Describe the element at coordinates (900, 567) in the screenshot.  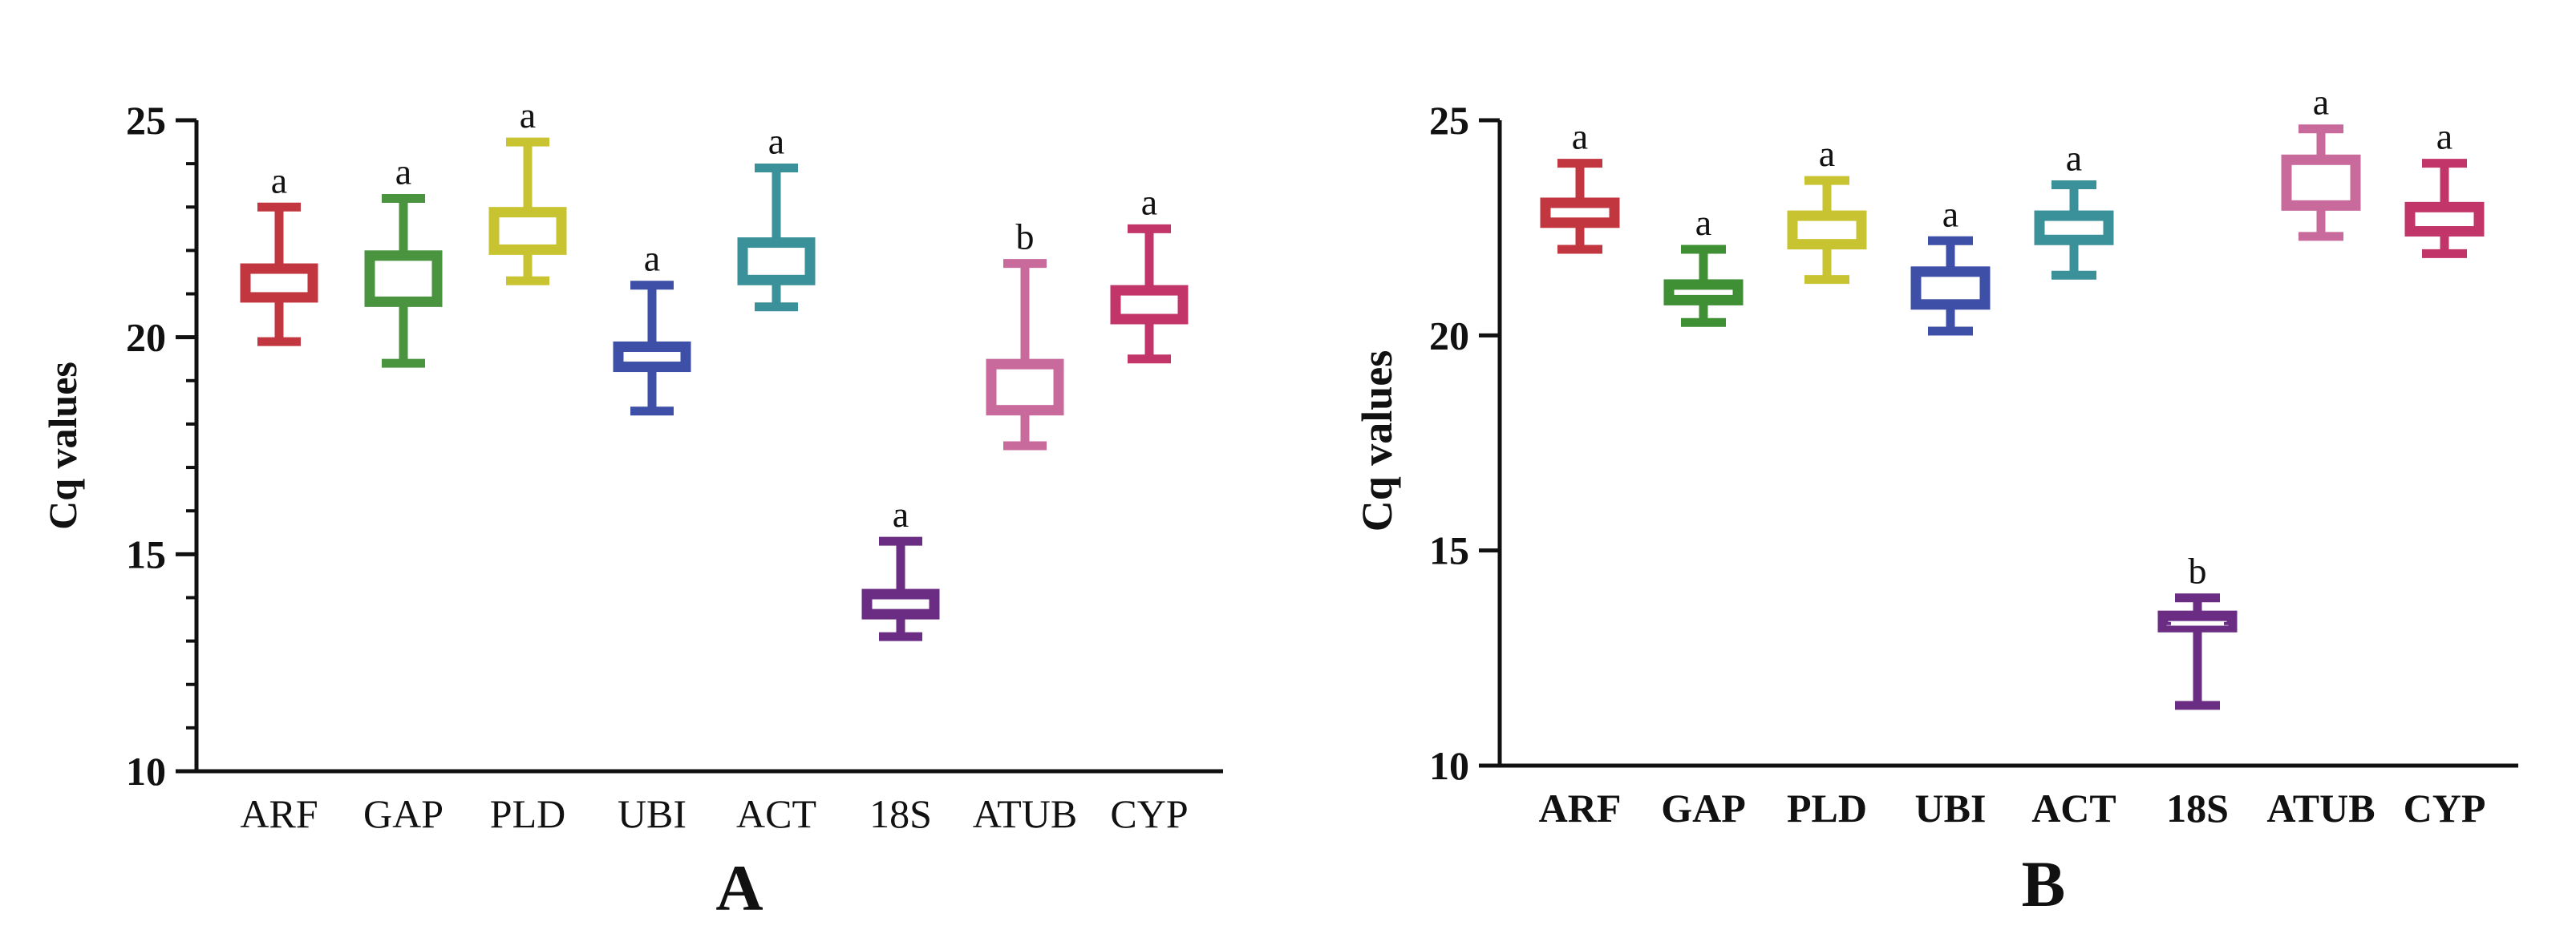
I see `box-18s: a` at that location.